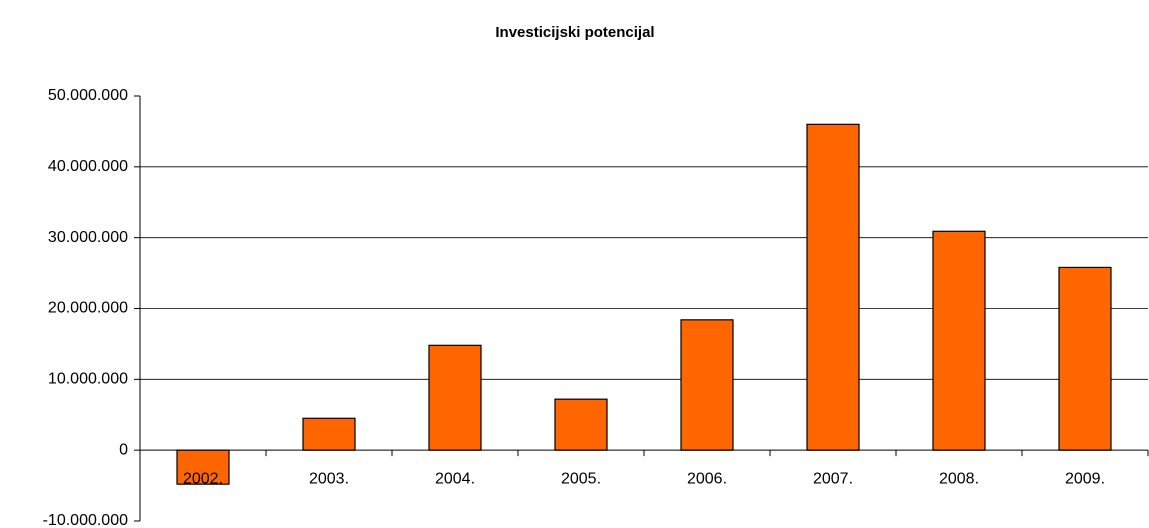  What do you see at coordinates (574, 32) in the screenshot?
I see `chart-title: Investicijski potencijal` at bounding box center [574, 32].